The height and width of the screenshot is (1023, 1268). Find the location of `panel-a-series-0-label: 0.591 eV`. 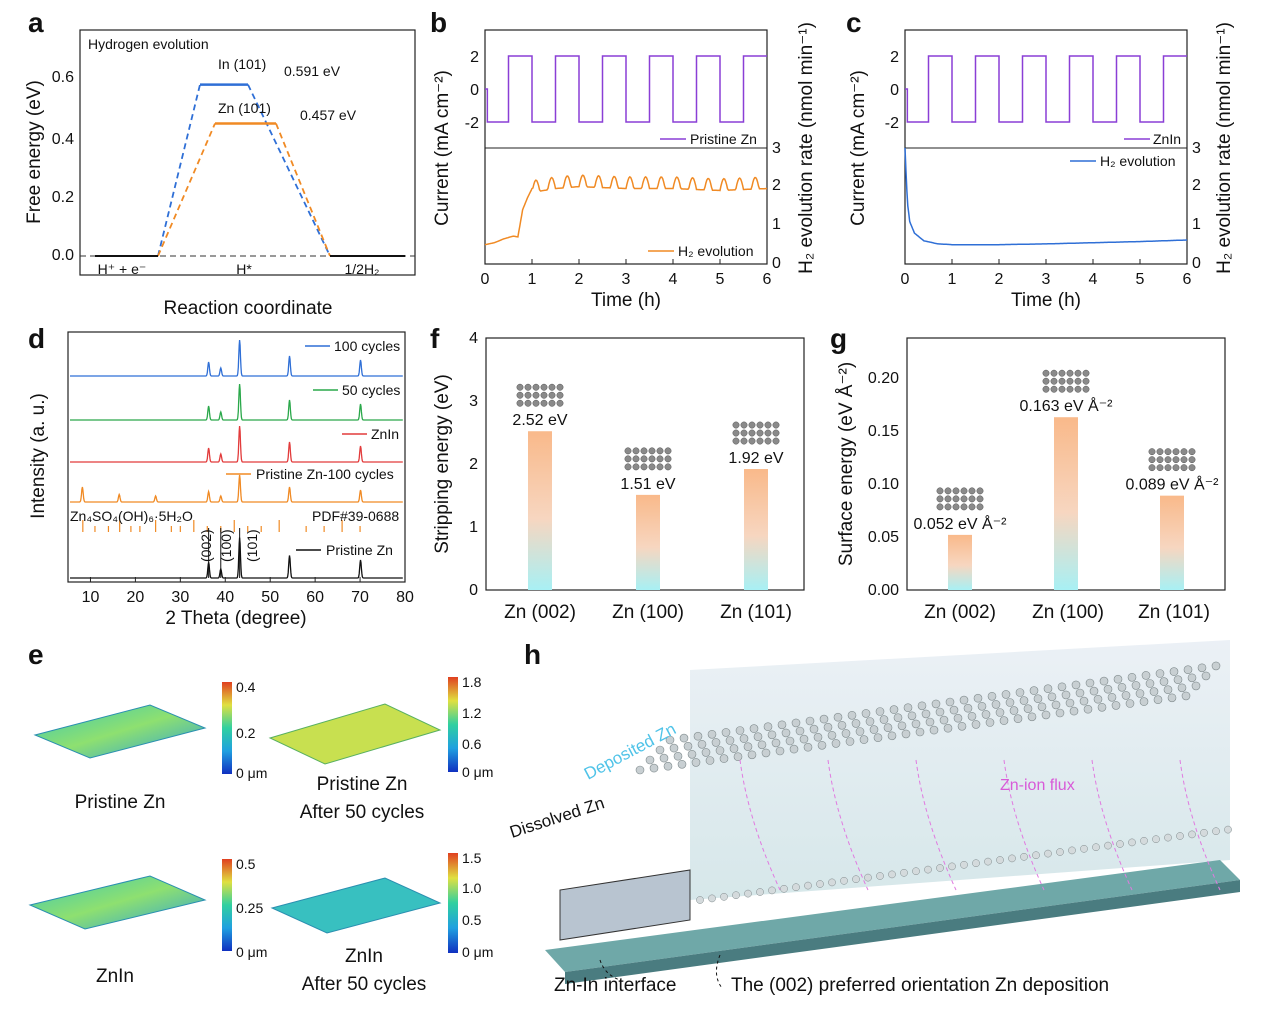

panel-a-series-0-label: 0.591 eV is located at coordinates (312, 71).